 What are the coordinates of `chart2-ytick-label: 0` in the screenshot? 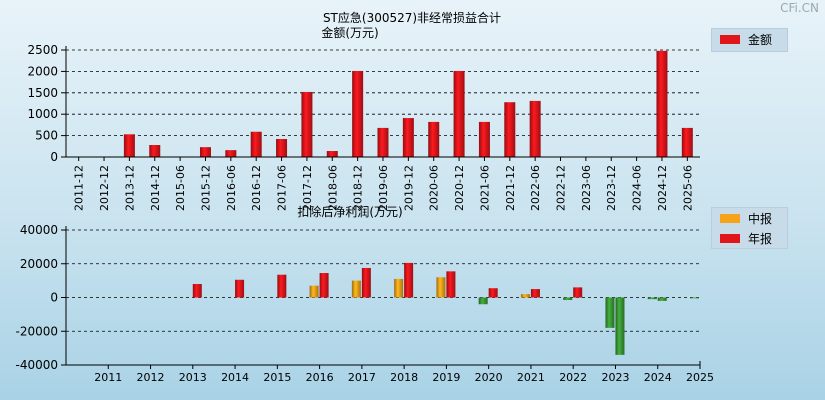 It's located at (54, 298).